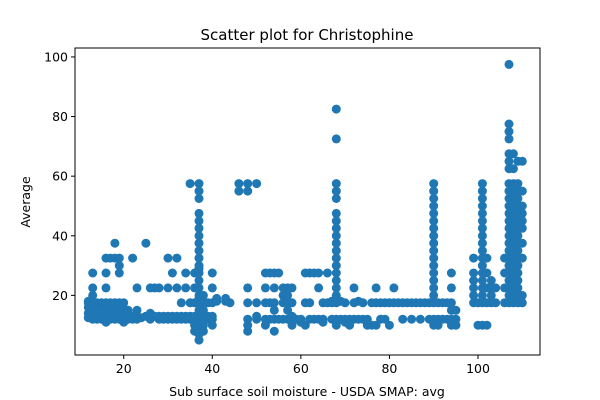 Image resolution: width=600 pixels, height=400 pixels. I want to click on y-tick-label: 100, so click(56, 56).